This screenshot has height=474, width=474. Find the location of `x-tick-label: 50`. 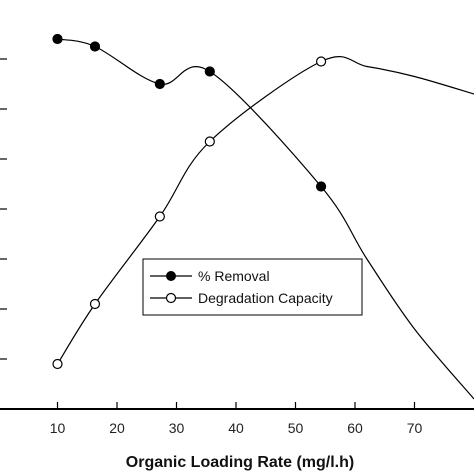

x-tick-label: 50 is located at coordinates (296, 428).